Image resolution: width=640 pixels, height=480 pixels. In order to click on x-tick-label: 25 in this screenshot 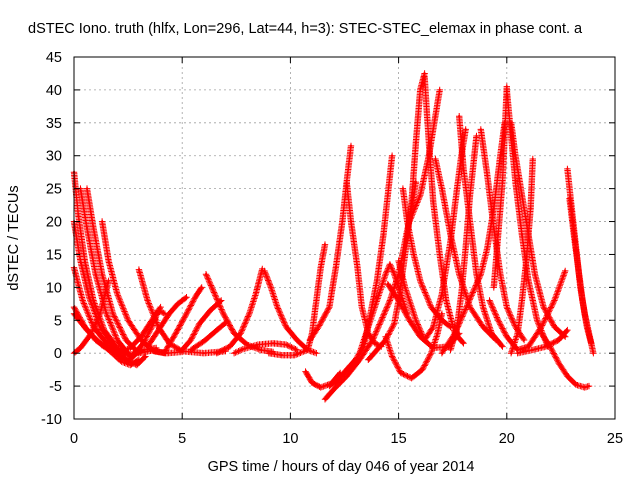, I will do `click(615, 439)`.